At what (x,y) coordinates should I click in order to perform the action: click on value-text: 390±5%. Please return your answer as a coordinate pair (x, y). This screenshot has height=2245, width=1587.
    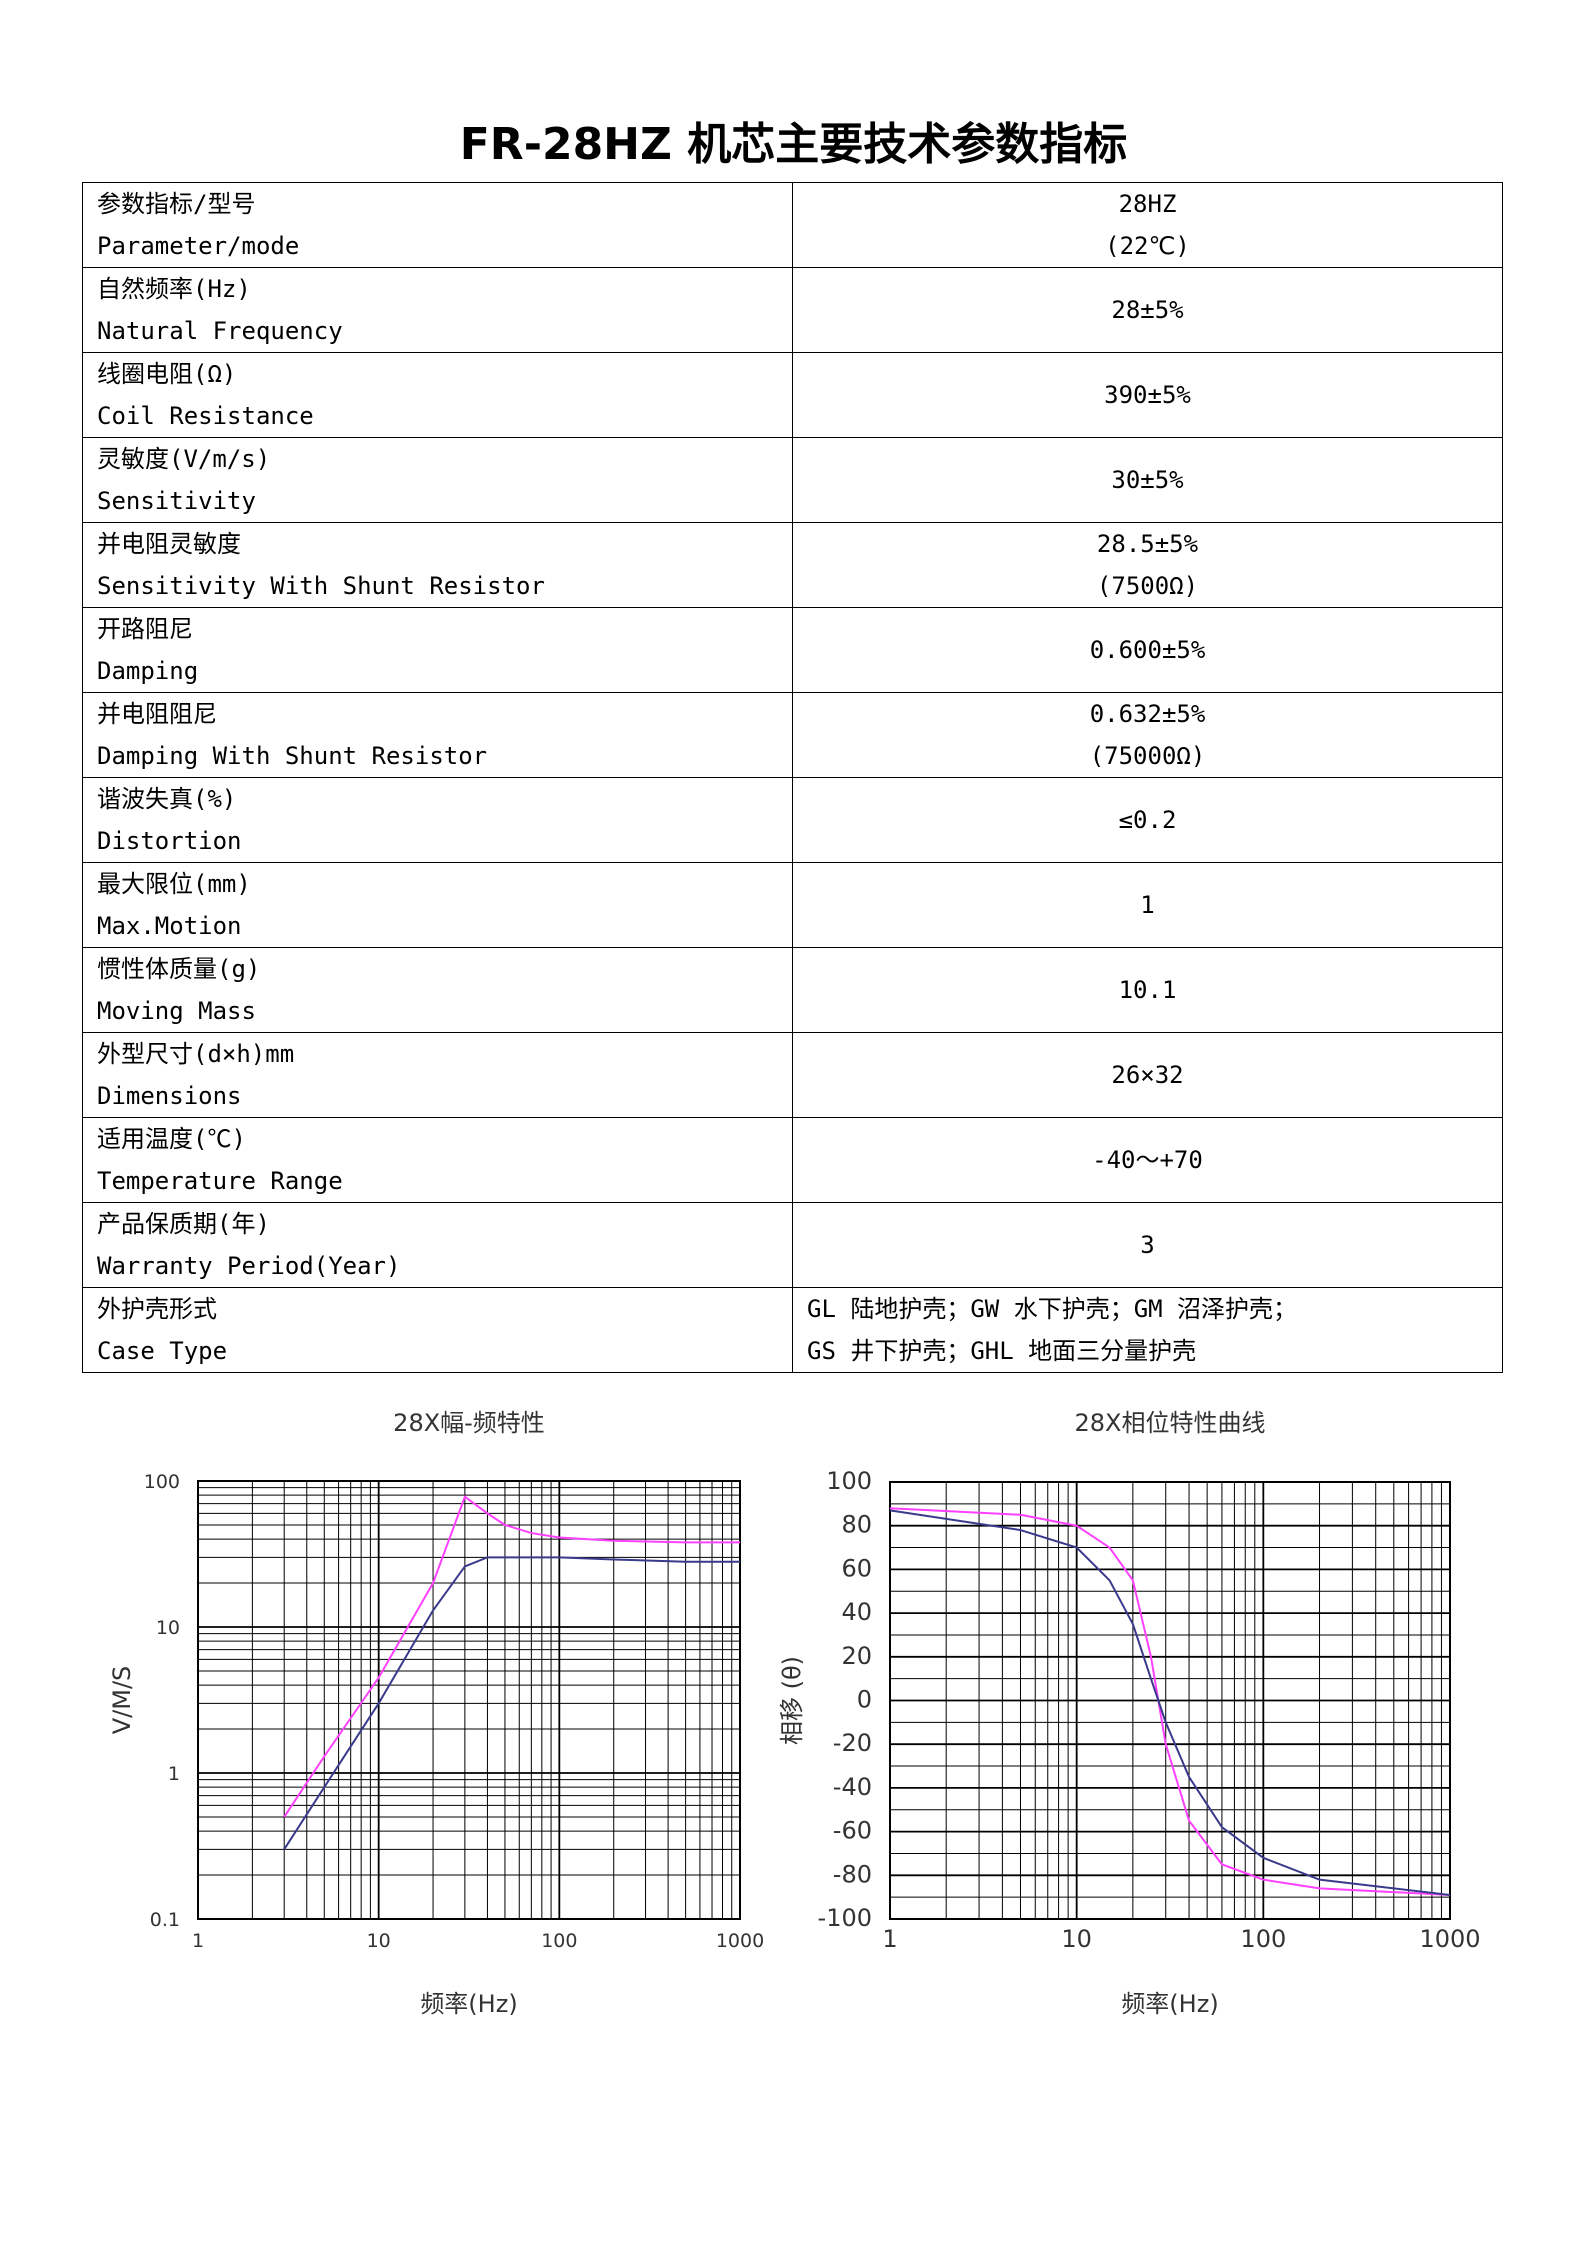
    Looking at the image, I should click on (1147, 395).